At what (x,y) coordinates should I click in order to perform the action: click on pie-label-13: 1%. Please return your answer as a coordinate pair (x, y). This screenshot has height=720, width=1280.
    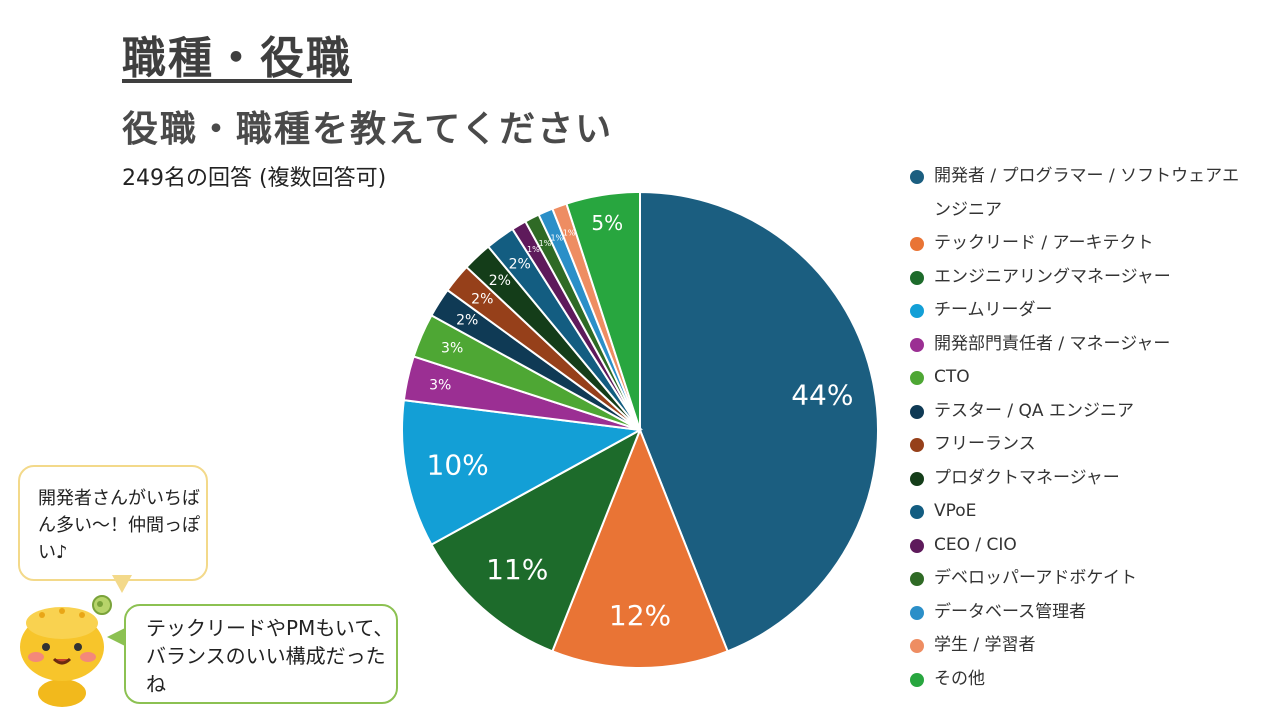
    Looking at the image, I should click on (569, 232).